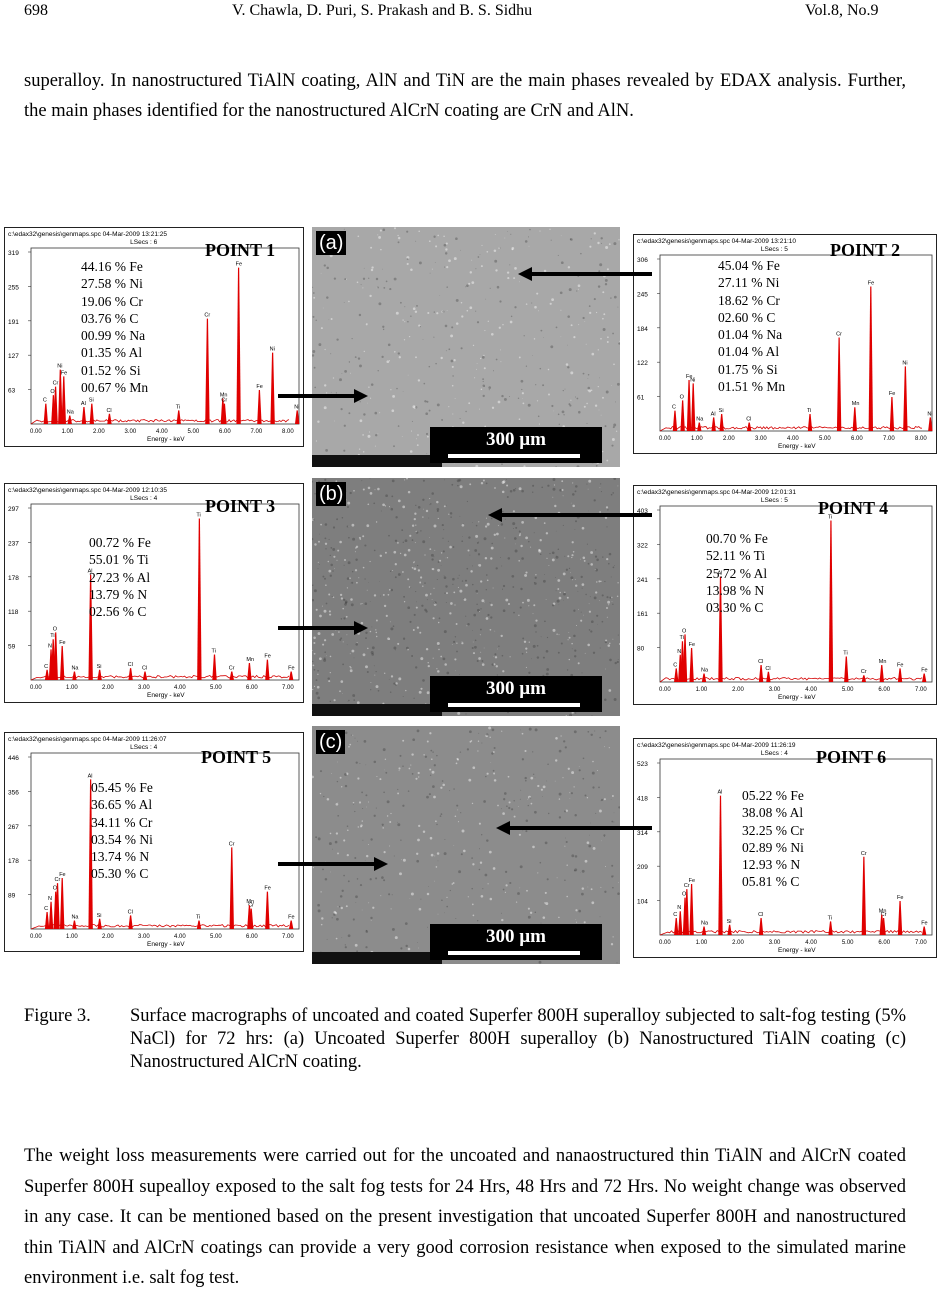  I want to click on y-tick-label: 118, so click(13, 612).